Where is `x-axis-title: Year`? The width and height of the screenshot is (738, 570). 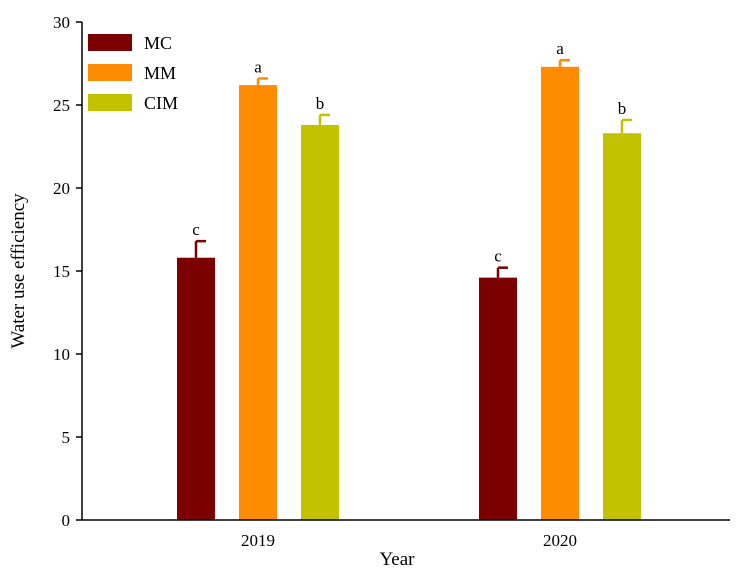
x-axis-title: Year is located at coordinates (397, 559).